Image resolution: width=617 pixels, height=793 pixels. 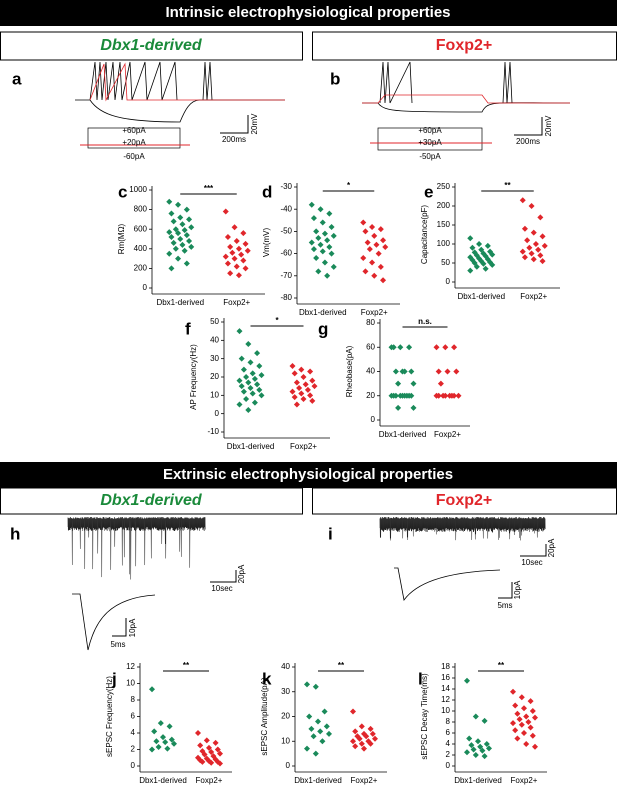 I want to click on y-tick-label: 8, so click(x=448, y=721).